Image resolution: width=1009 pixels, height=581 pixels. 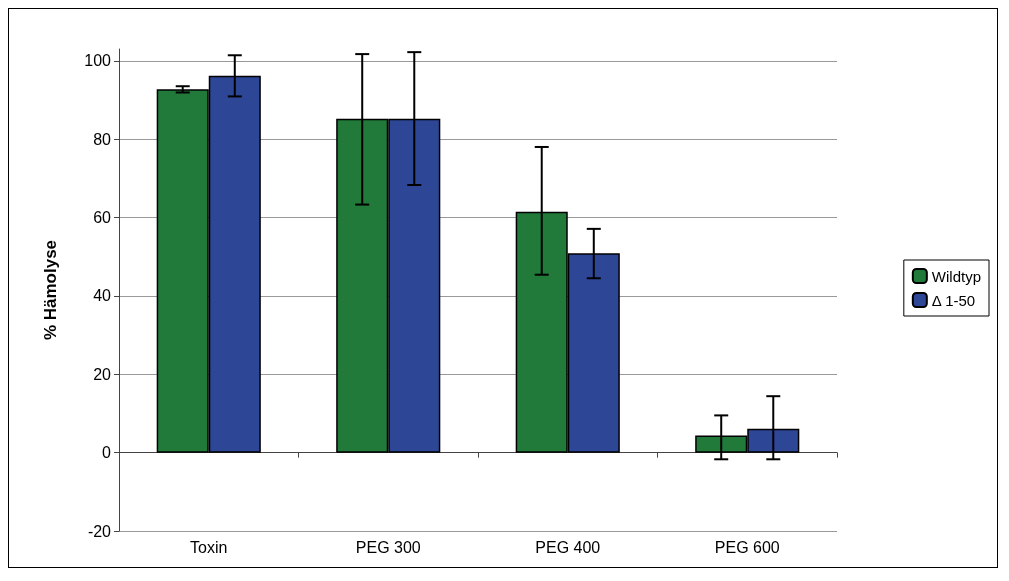 What do you see at coordinates (98, 61) in the screenshot?
I see `y-tick-label: 100` at bounding box center [98, 61].